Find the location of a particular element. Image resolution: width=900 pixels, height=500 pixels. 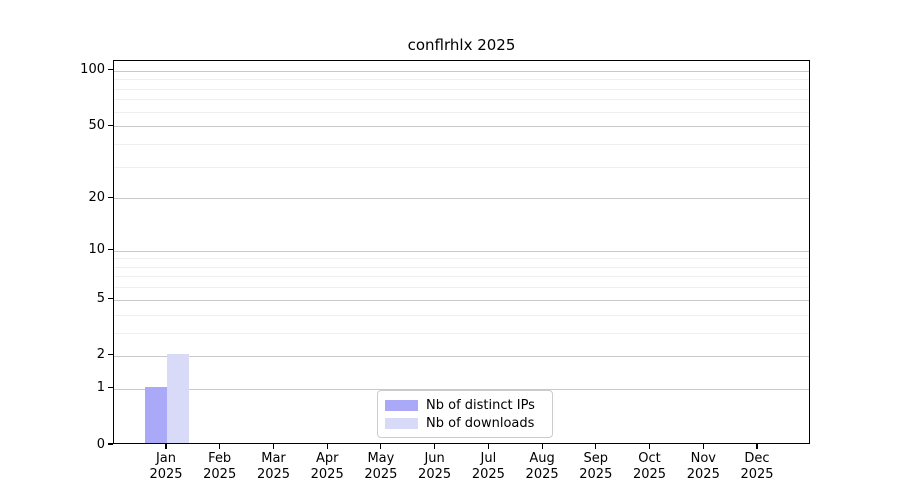

x-tick-label: Sep 2025 is located at coordinates (596, 467).